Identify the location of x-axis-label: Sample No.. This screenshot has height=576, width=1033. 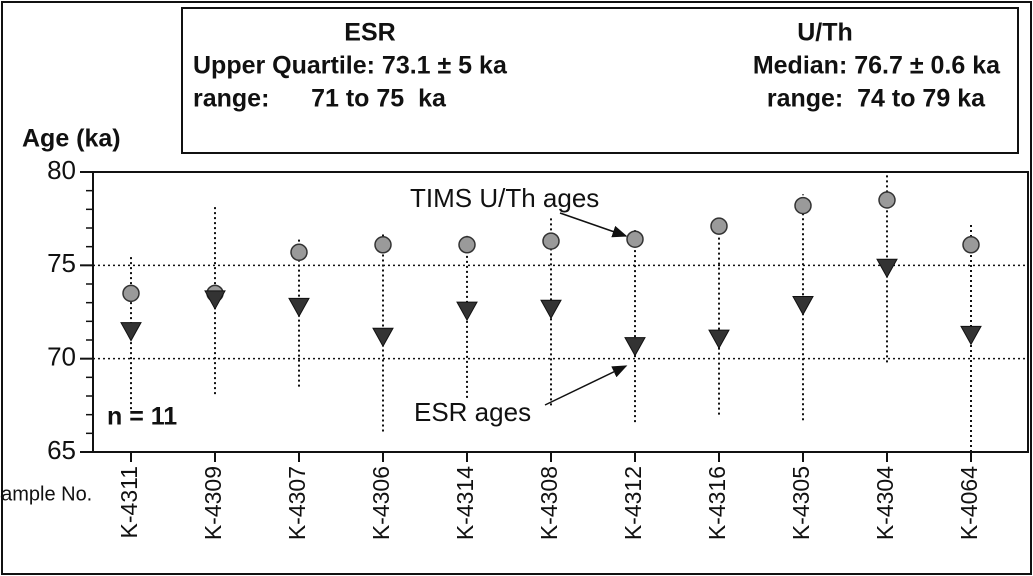
(46, 494).